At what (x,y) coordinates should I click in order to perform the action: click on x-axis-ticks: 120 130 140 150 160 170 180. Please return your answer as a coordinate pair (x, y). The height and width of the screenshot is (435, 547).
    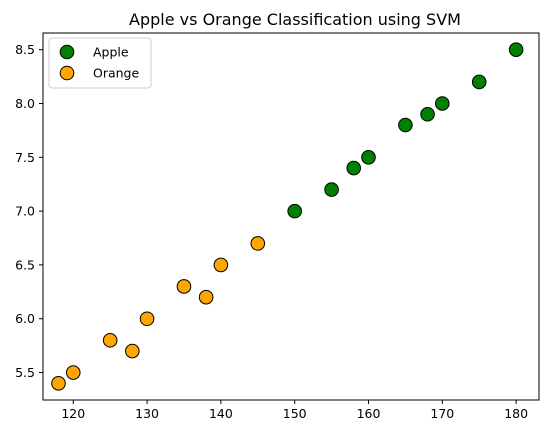
    Looking at the image, I should click on (294, 410).